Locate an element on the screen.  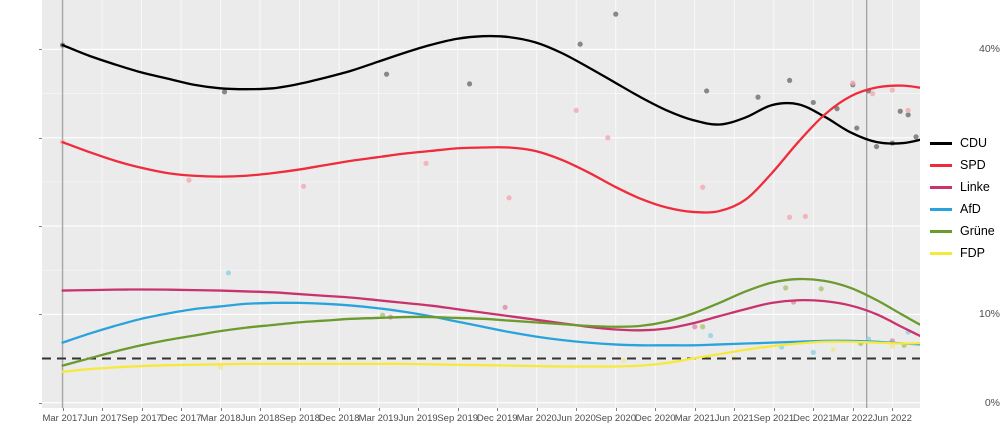
x-tick-label: Sep 2017 is located at coordinates (141, 418).